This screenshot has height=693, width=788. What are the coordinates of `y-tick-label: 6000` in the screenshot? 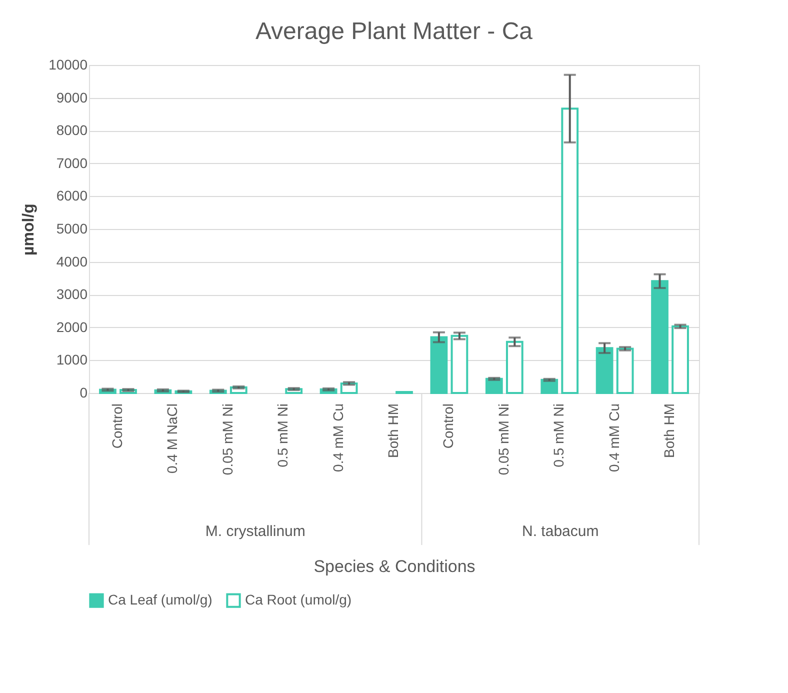 It's located at (72, 196).